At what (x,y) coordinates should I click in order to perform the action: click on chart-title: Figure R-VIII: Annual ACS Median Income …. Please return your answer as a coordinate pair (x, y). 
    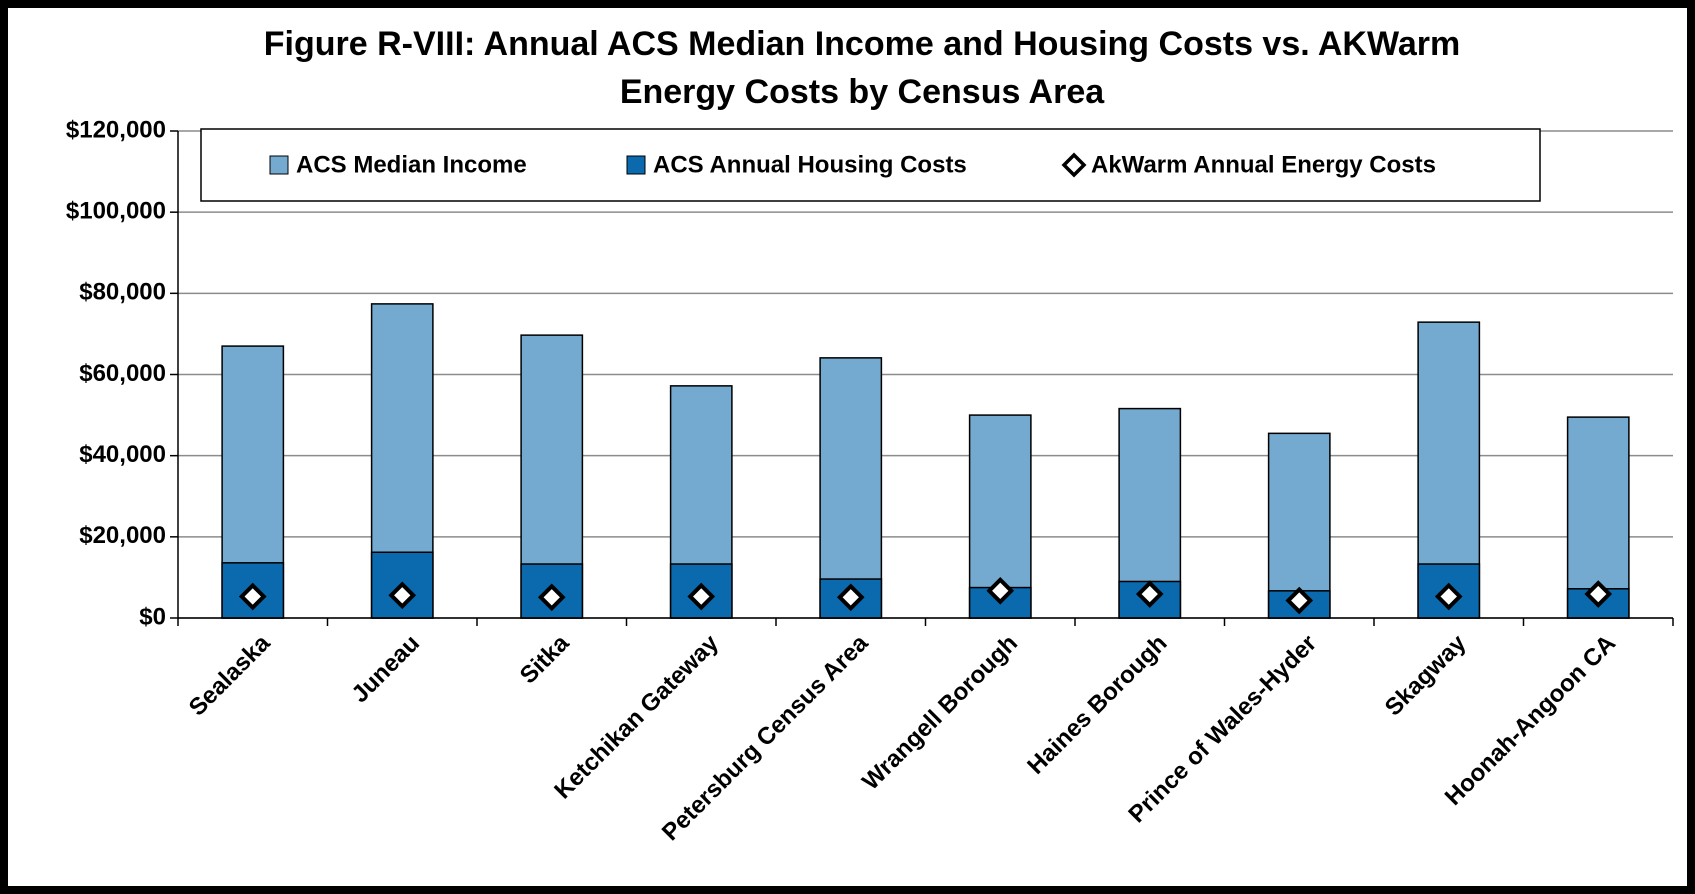
    Looking at the image, I should click on (862, 44).